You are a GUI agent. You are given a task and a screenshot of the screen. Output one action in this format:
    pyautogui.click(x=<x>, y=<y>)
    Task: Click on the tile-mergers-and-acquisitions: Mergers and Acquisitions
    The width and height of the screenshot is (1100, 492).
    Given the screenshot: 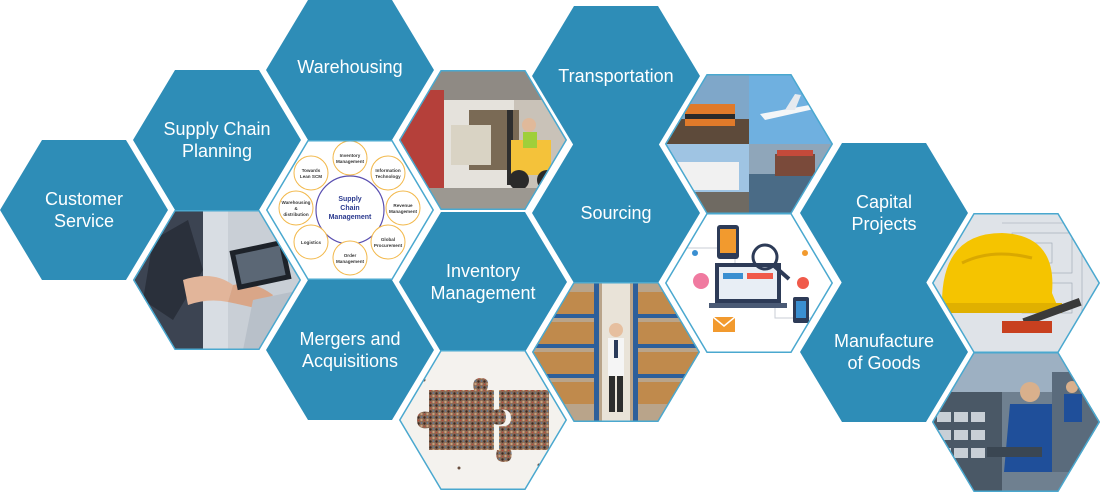 What is the action you would take?
    pyautogui.click(x=350, y=350)
    